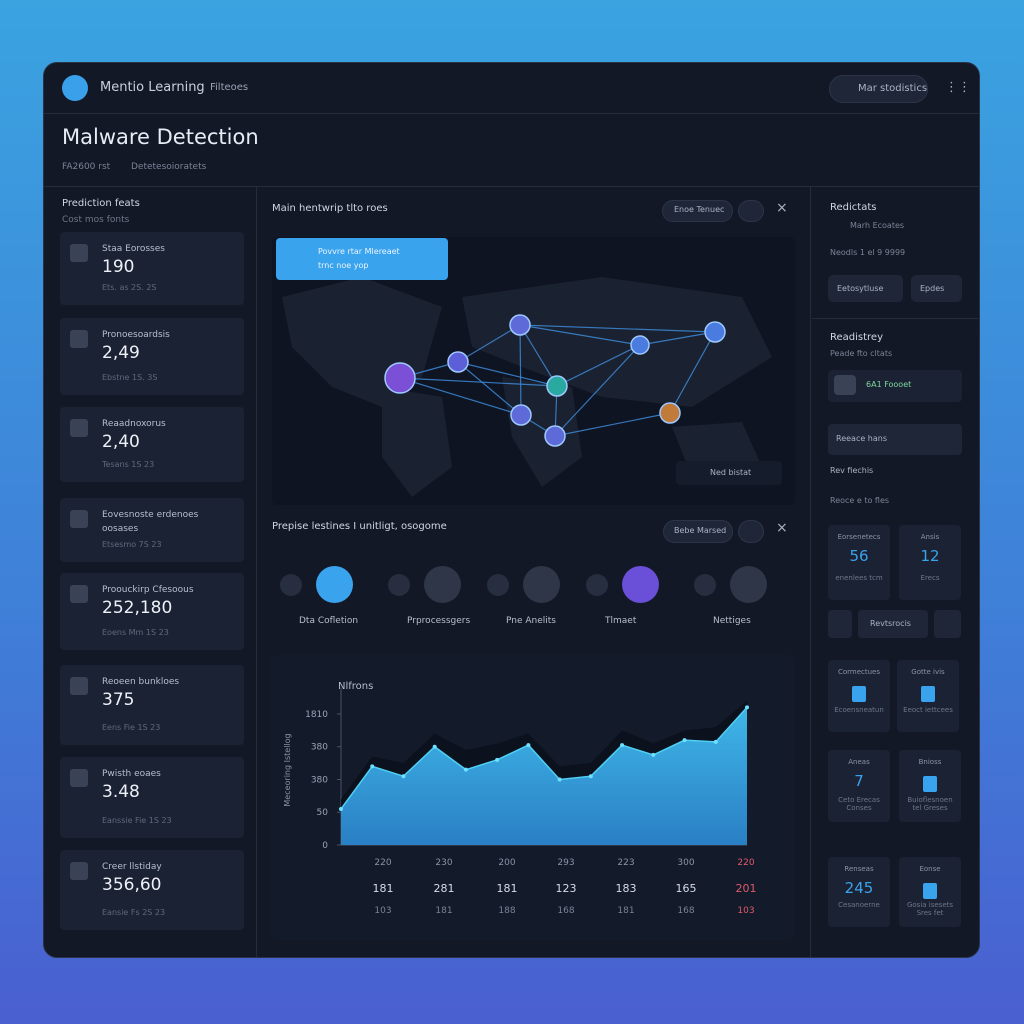 This screenshot has height=1024, width=1024. What do you see at coordinates (746, 888) in the screenshot?
I see `table-cell: 201` at bounding box center [746, 888].